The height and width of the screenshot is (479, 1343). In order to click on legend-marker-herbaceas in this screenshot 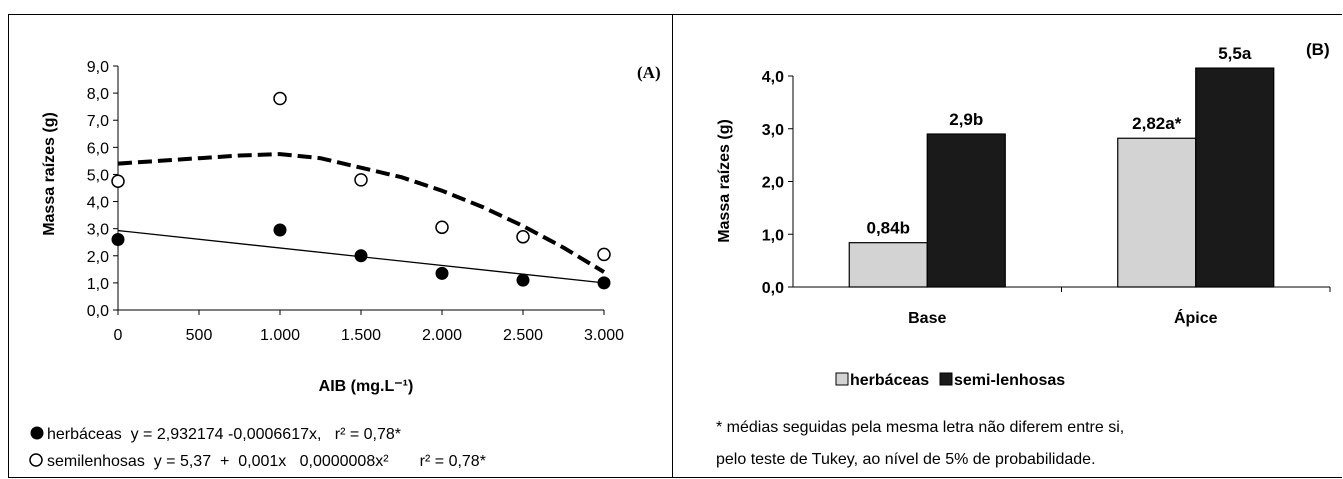, I will do `click(37, 433)`.